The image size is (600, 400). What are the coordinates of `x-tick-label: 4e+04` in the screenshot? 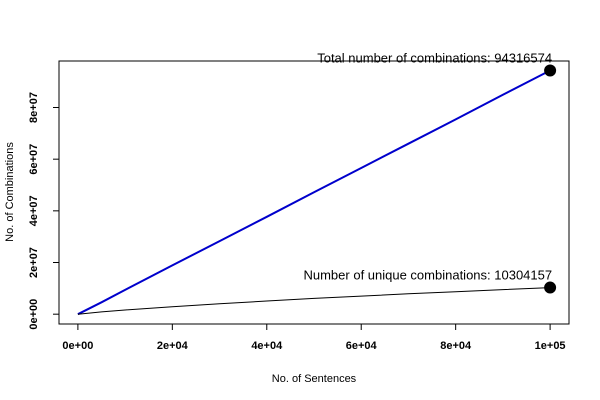 It's located at (267, 346).